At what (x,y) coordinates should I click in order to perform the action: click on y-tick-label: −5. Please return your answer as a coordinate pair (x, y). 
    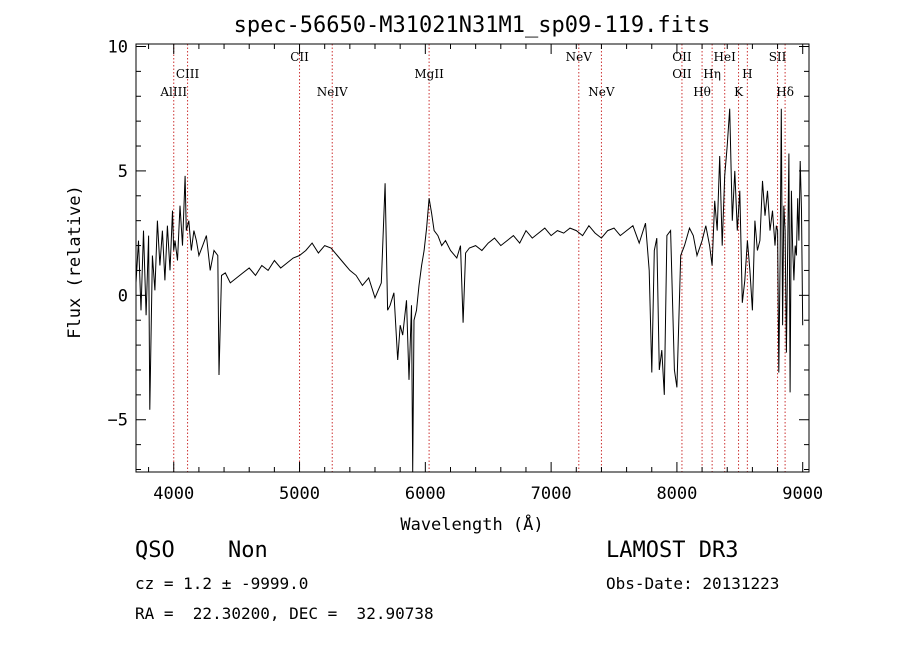
    Looking at the image, I should click on (118, 421).